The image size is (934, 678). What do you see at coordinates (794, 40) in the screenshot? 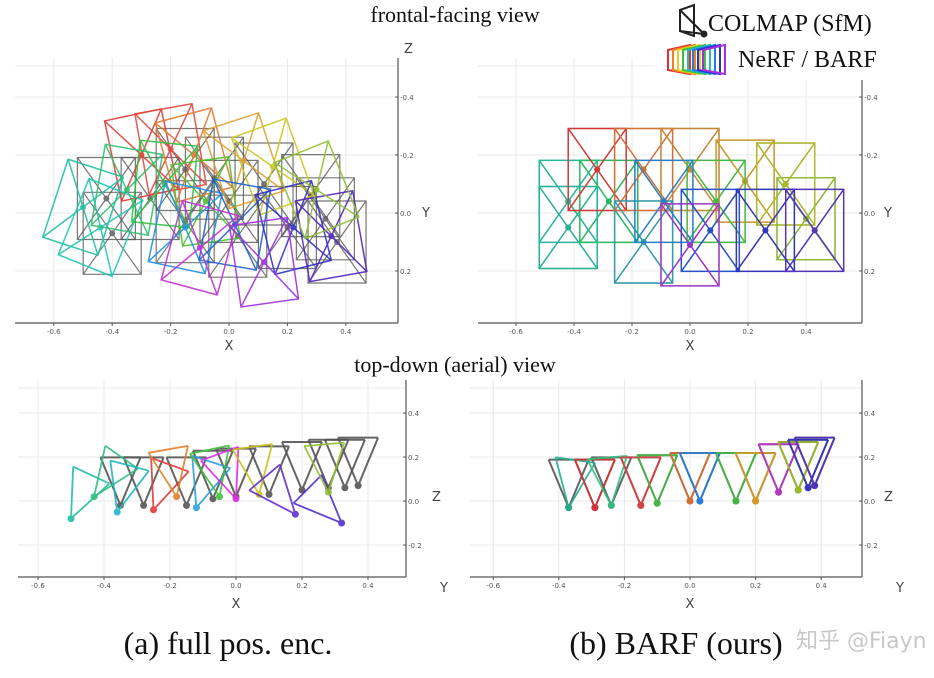
I see `legend: COLMAP (SfM) NeRF / BARF` at bounding box center [794, 40].